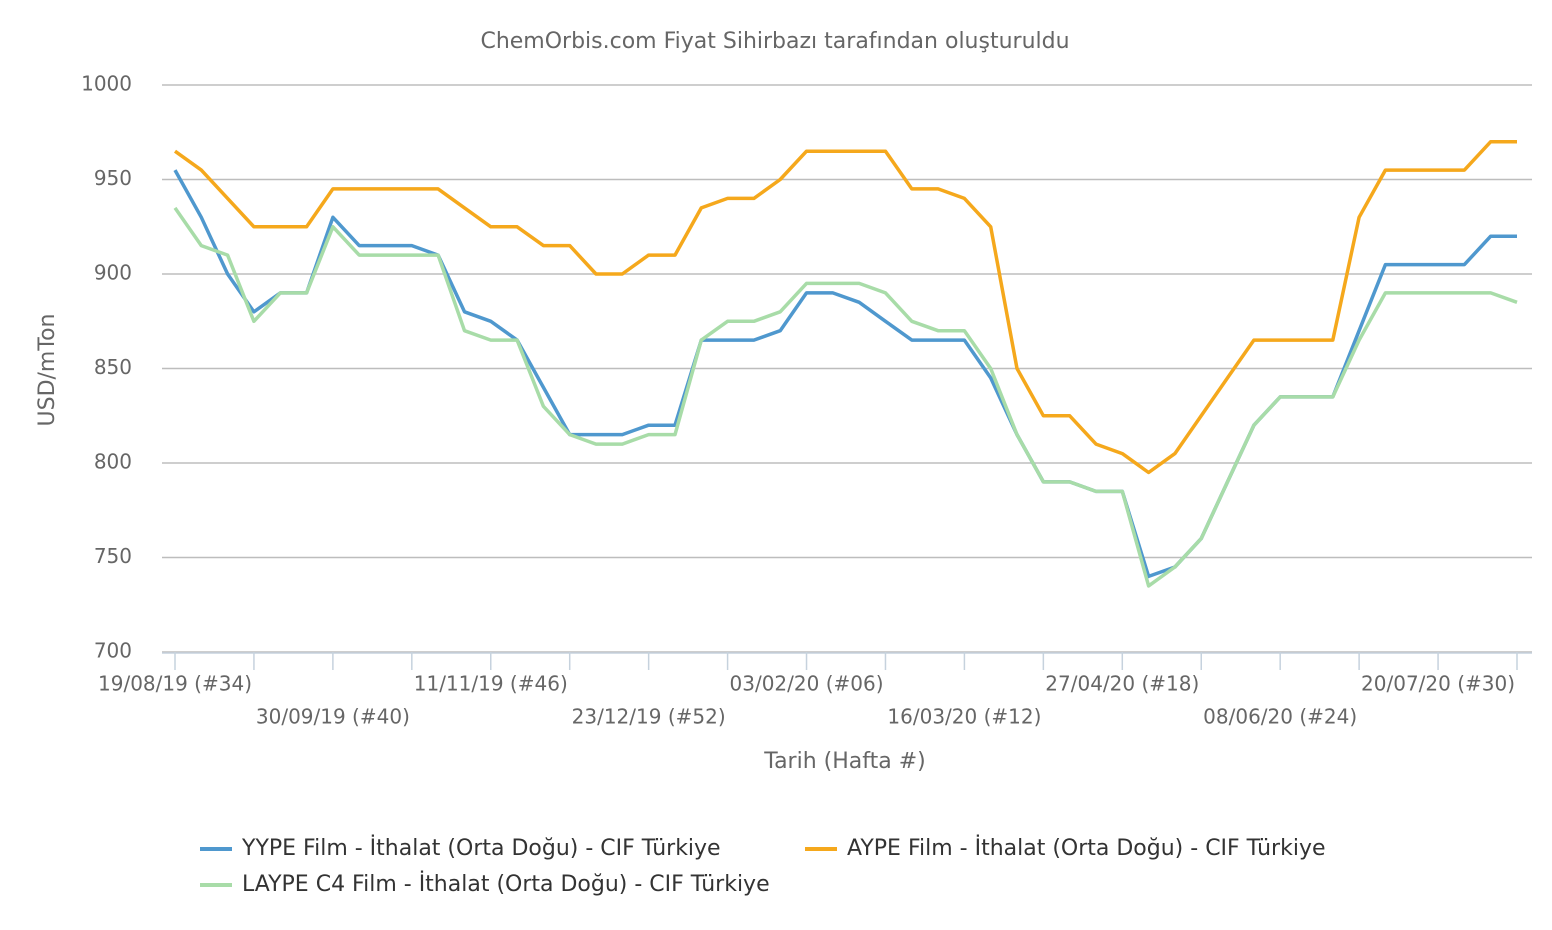 The height and width of the screenshot is (930, 1552). I want to click on y-tick-label: 850, so click(113, 367).